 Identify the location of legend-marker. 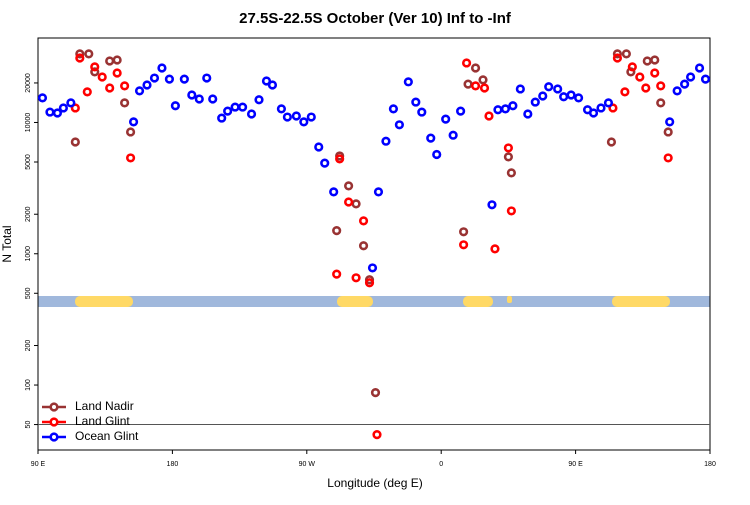
(54, 407).